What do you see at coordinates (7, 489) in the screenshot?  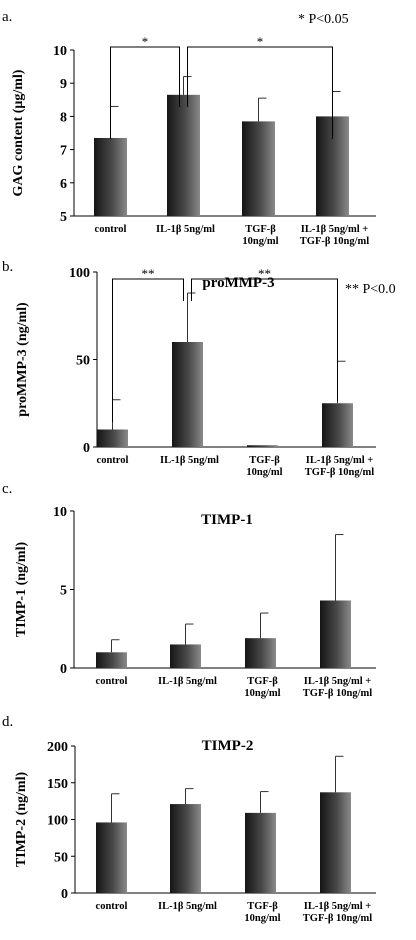 I see `panel-label: c.` at bounding box center [7, 489].